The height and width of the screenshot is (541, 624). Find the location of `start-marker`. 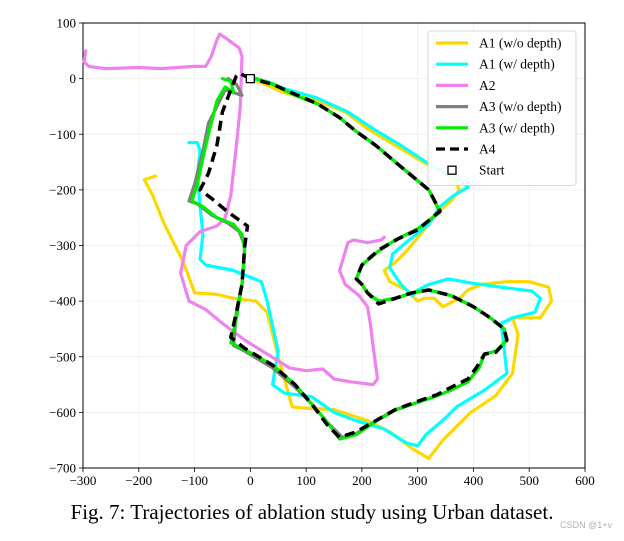

start-marker is located at coordinates (250, 78).